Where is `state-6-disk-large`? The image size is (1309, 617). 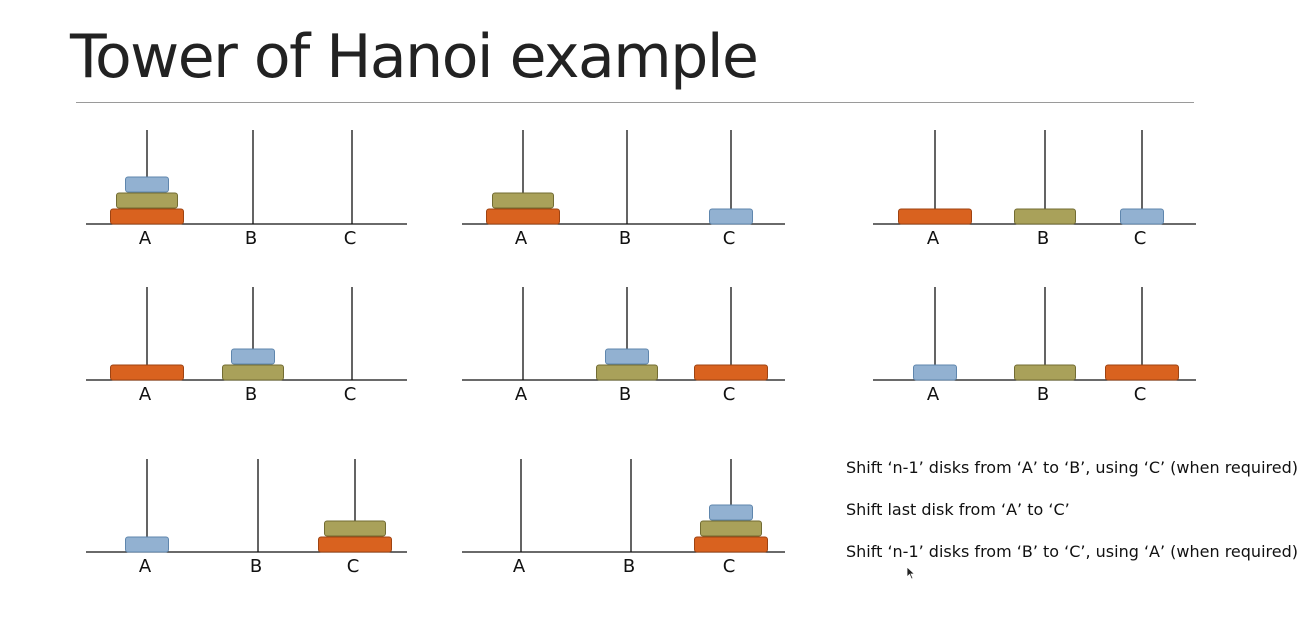 state-6-disk-large is located at coordinates (1142, 372).